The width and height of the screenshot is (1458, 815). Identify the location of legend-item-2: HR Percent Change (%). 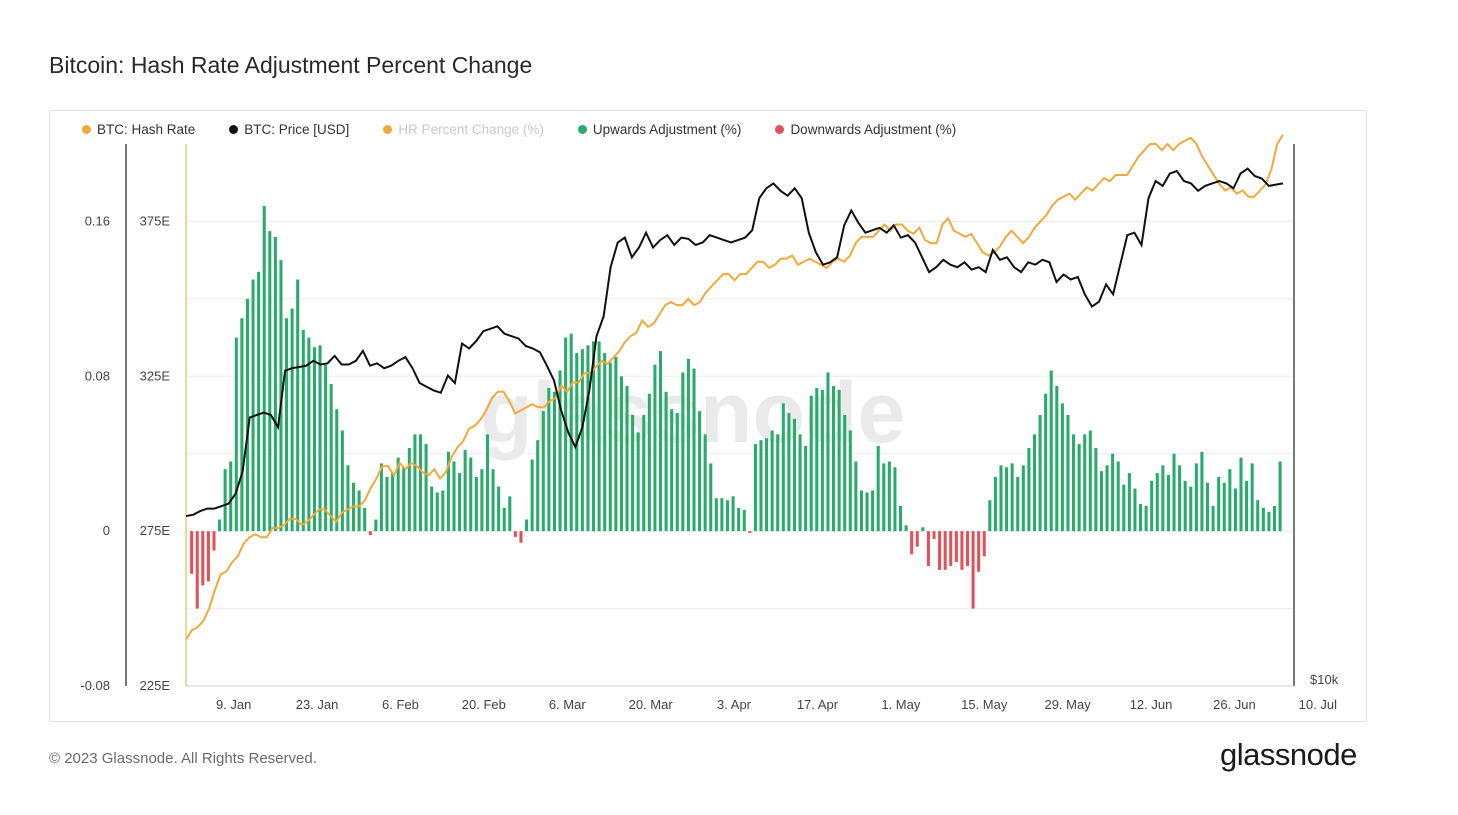
(463, 129).